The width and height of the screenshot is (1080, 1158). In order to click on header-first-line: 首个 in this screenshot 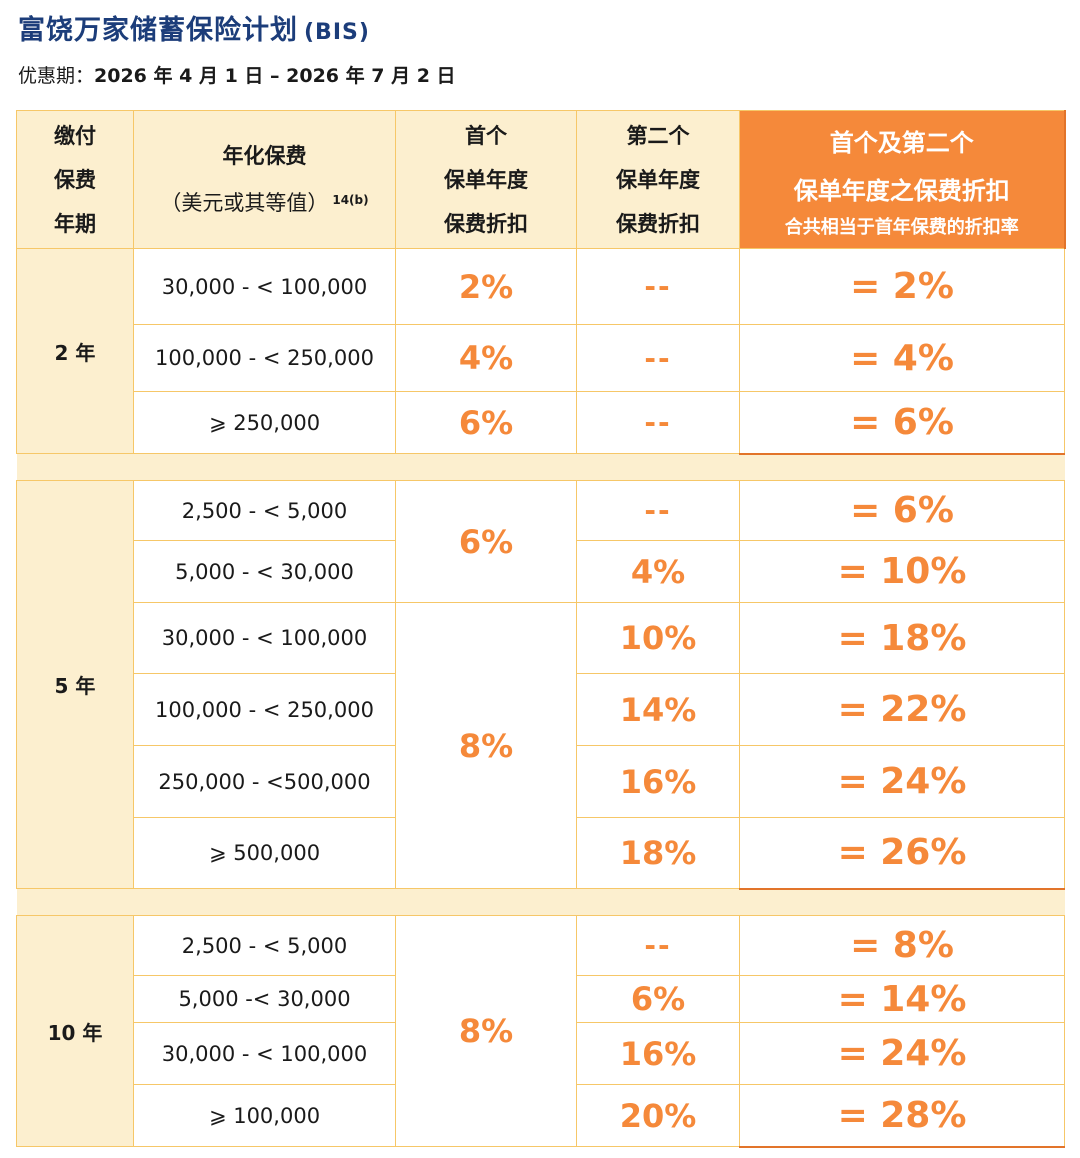, I will do `click(486, 135)`.